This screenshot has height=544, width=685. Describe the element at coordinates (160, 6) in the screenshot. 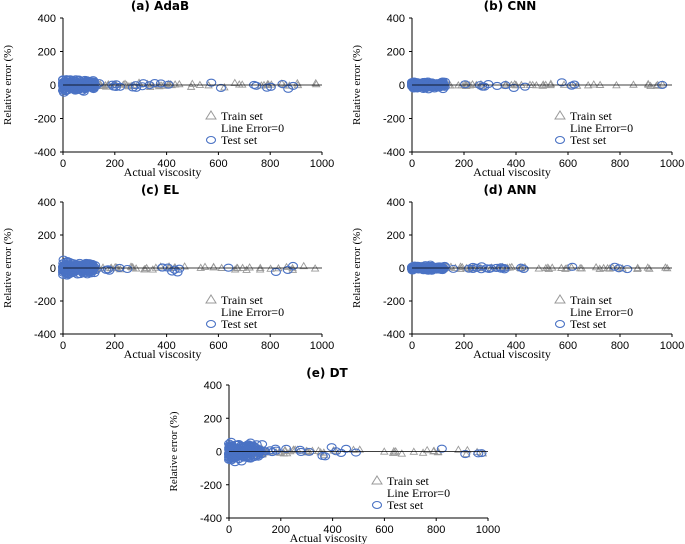

I see `chart-title: (a) AdaB` at that location.